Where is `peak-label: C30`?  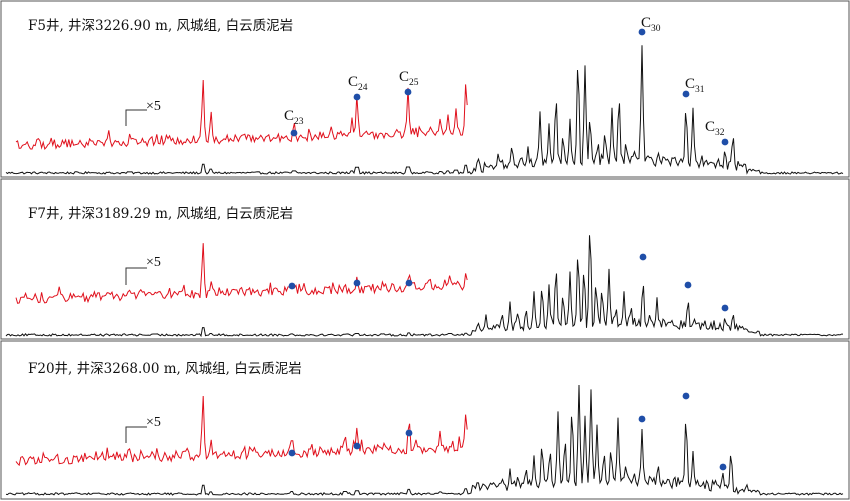 peak-label: C30 is located at coordinates (651, 24).